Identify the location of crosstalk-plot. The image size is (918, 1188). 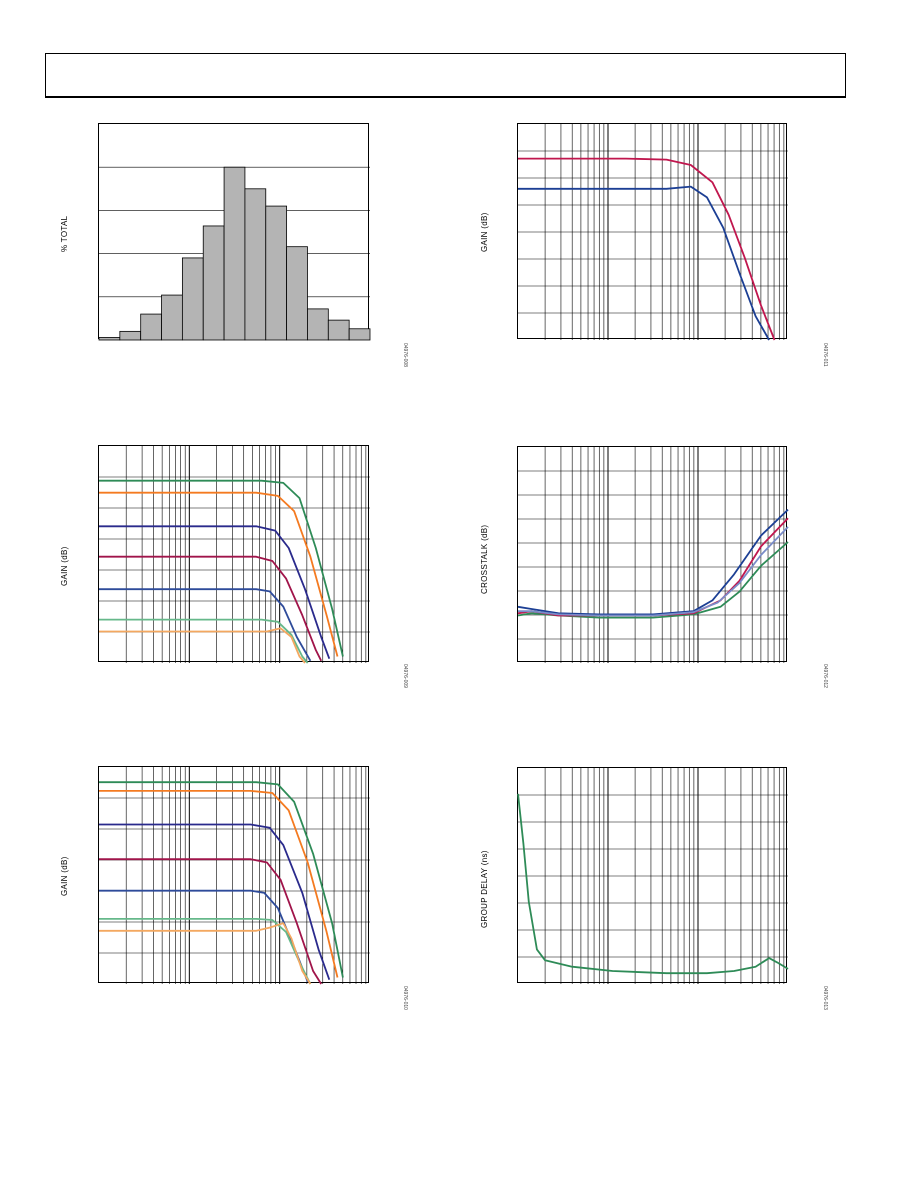
(653, 554).